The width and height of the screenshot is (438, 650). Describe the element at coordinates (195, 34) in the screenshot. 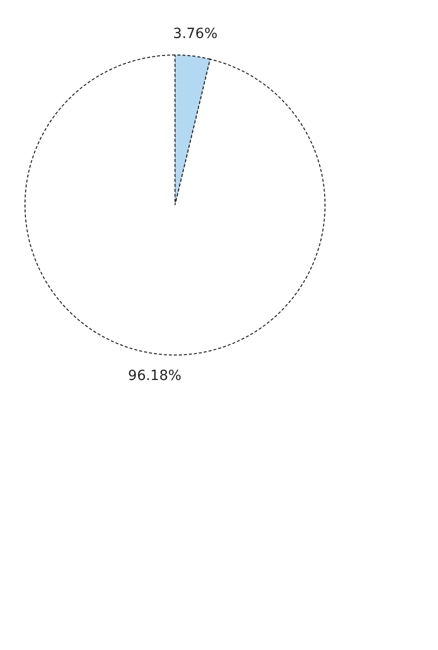

I see `data-label: 3.76%` at that location.